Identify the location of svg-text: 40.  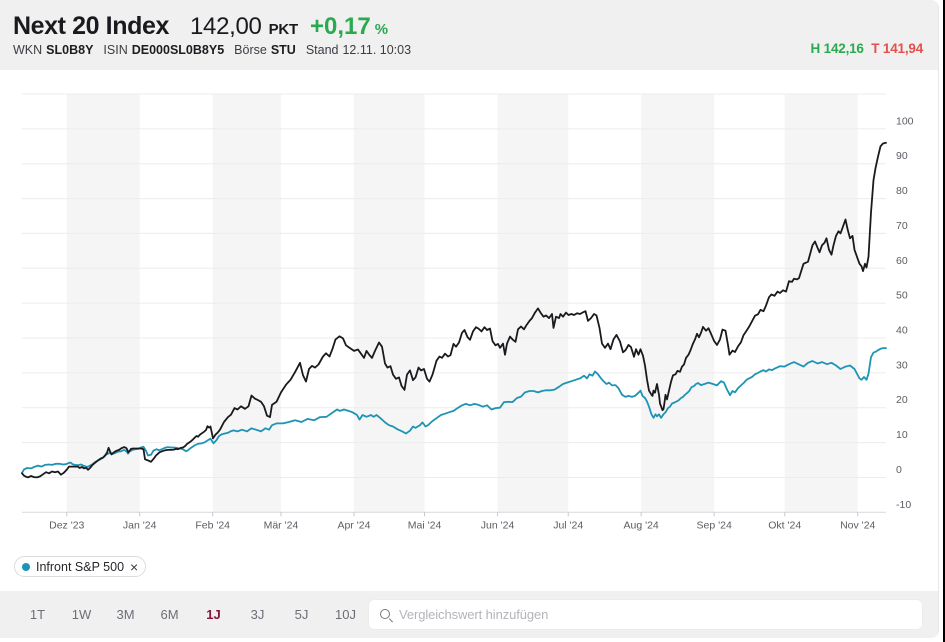
(902, 331).